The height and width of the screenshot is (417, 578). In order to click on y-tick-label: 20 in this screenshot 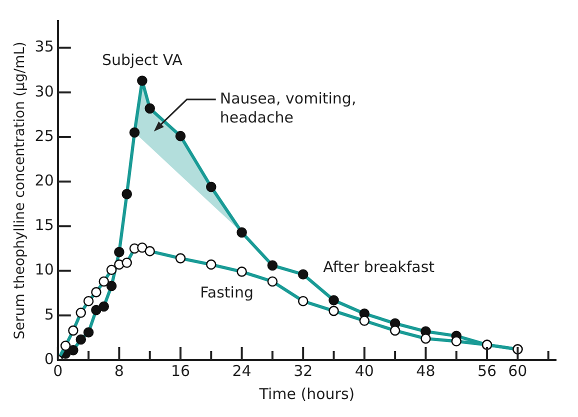, I will do `click(44, 180)`.